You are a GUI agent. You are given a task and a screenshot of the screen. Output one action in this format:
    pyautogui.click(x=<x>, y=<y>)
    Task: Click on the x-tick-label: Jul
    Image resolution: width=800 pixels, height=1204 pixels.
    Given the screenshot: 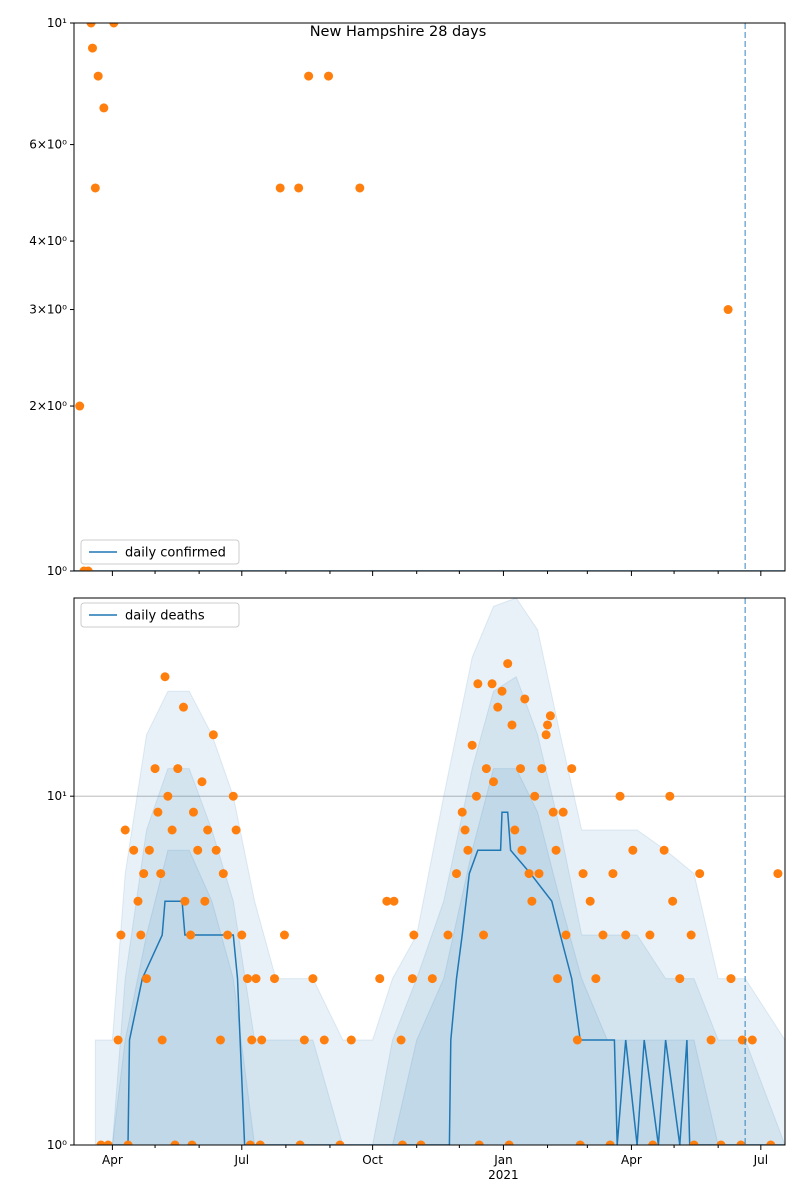 What is the action you would take?
    pyautogui.click(x=760, y=1160)
    